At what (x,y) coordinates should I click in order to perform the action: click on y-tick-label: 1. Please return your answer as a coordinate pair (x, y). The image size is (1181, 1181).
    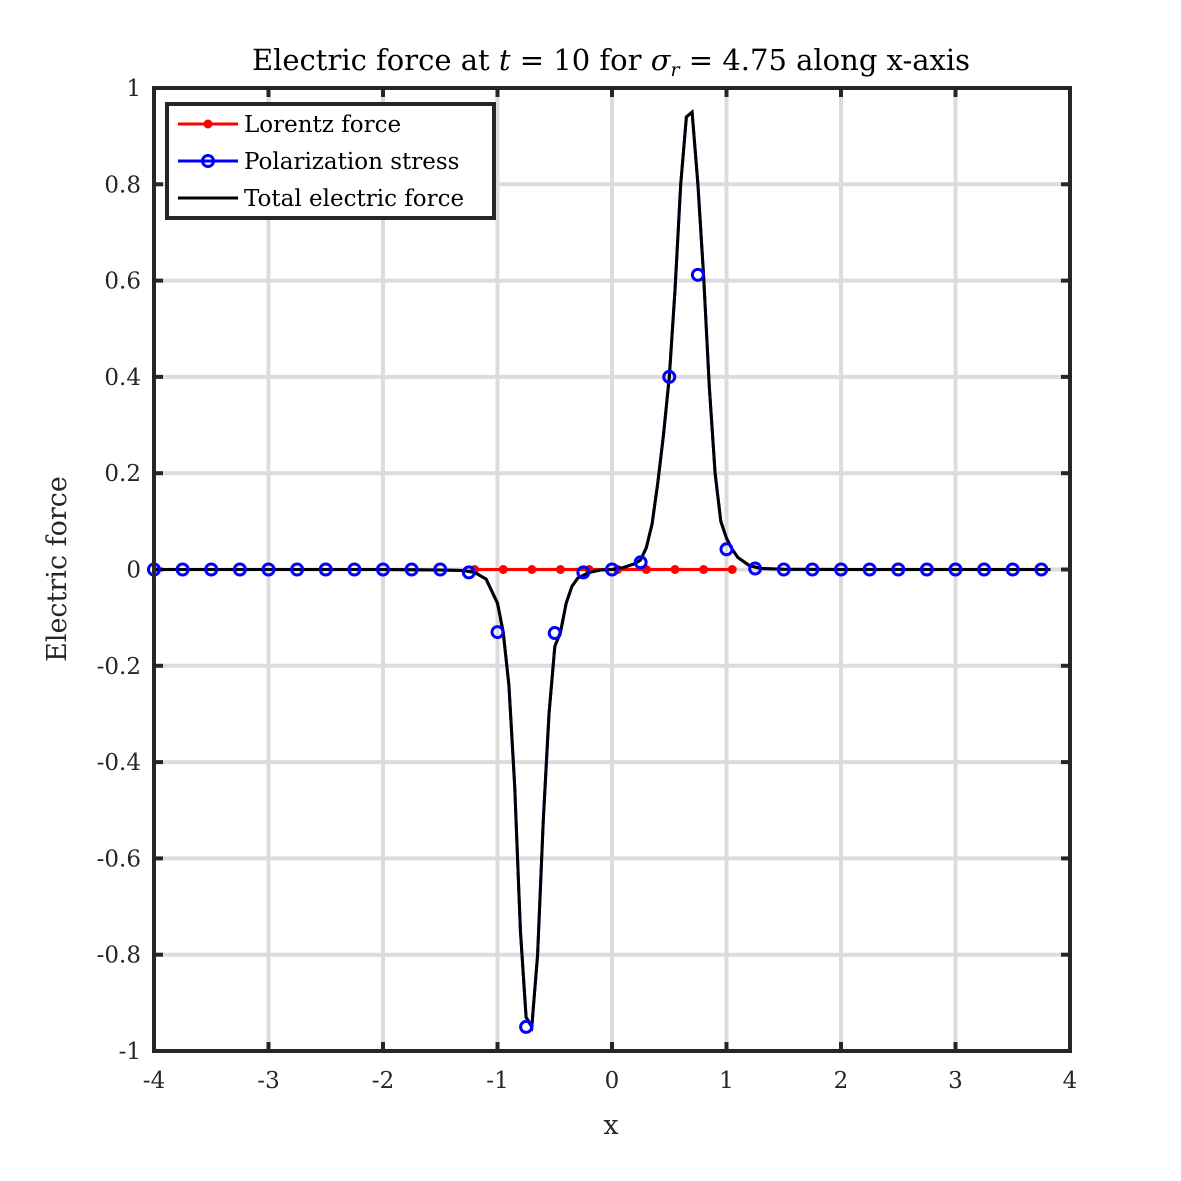
    Looking at the image, I should click on (133, 89).